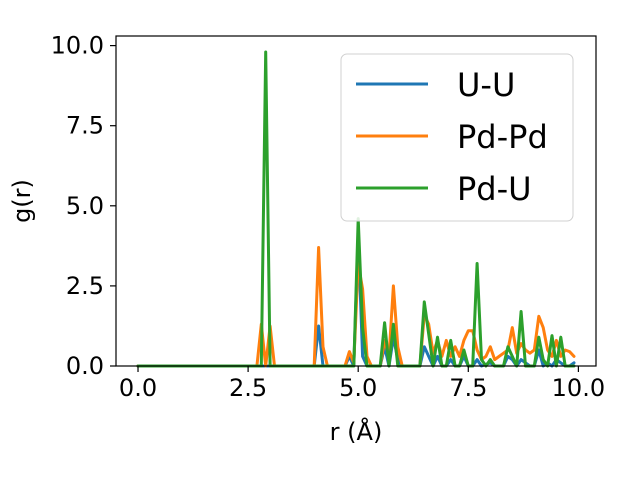 This screenshot has width=640, height=480. I want to click on y-axis-label: g(r), so click(22, 201).